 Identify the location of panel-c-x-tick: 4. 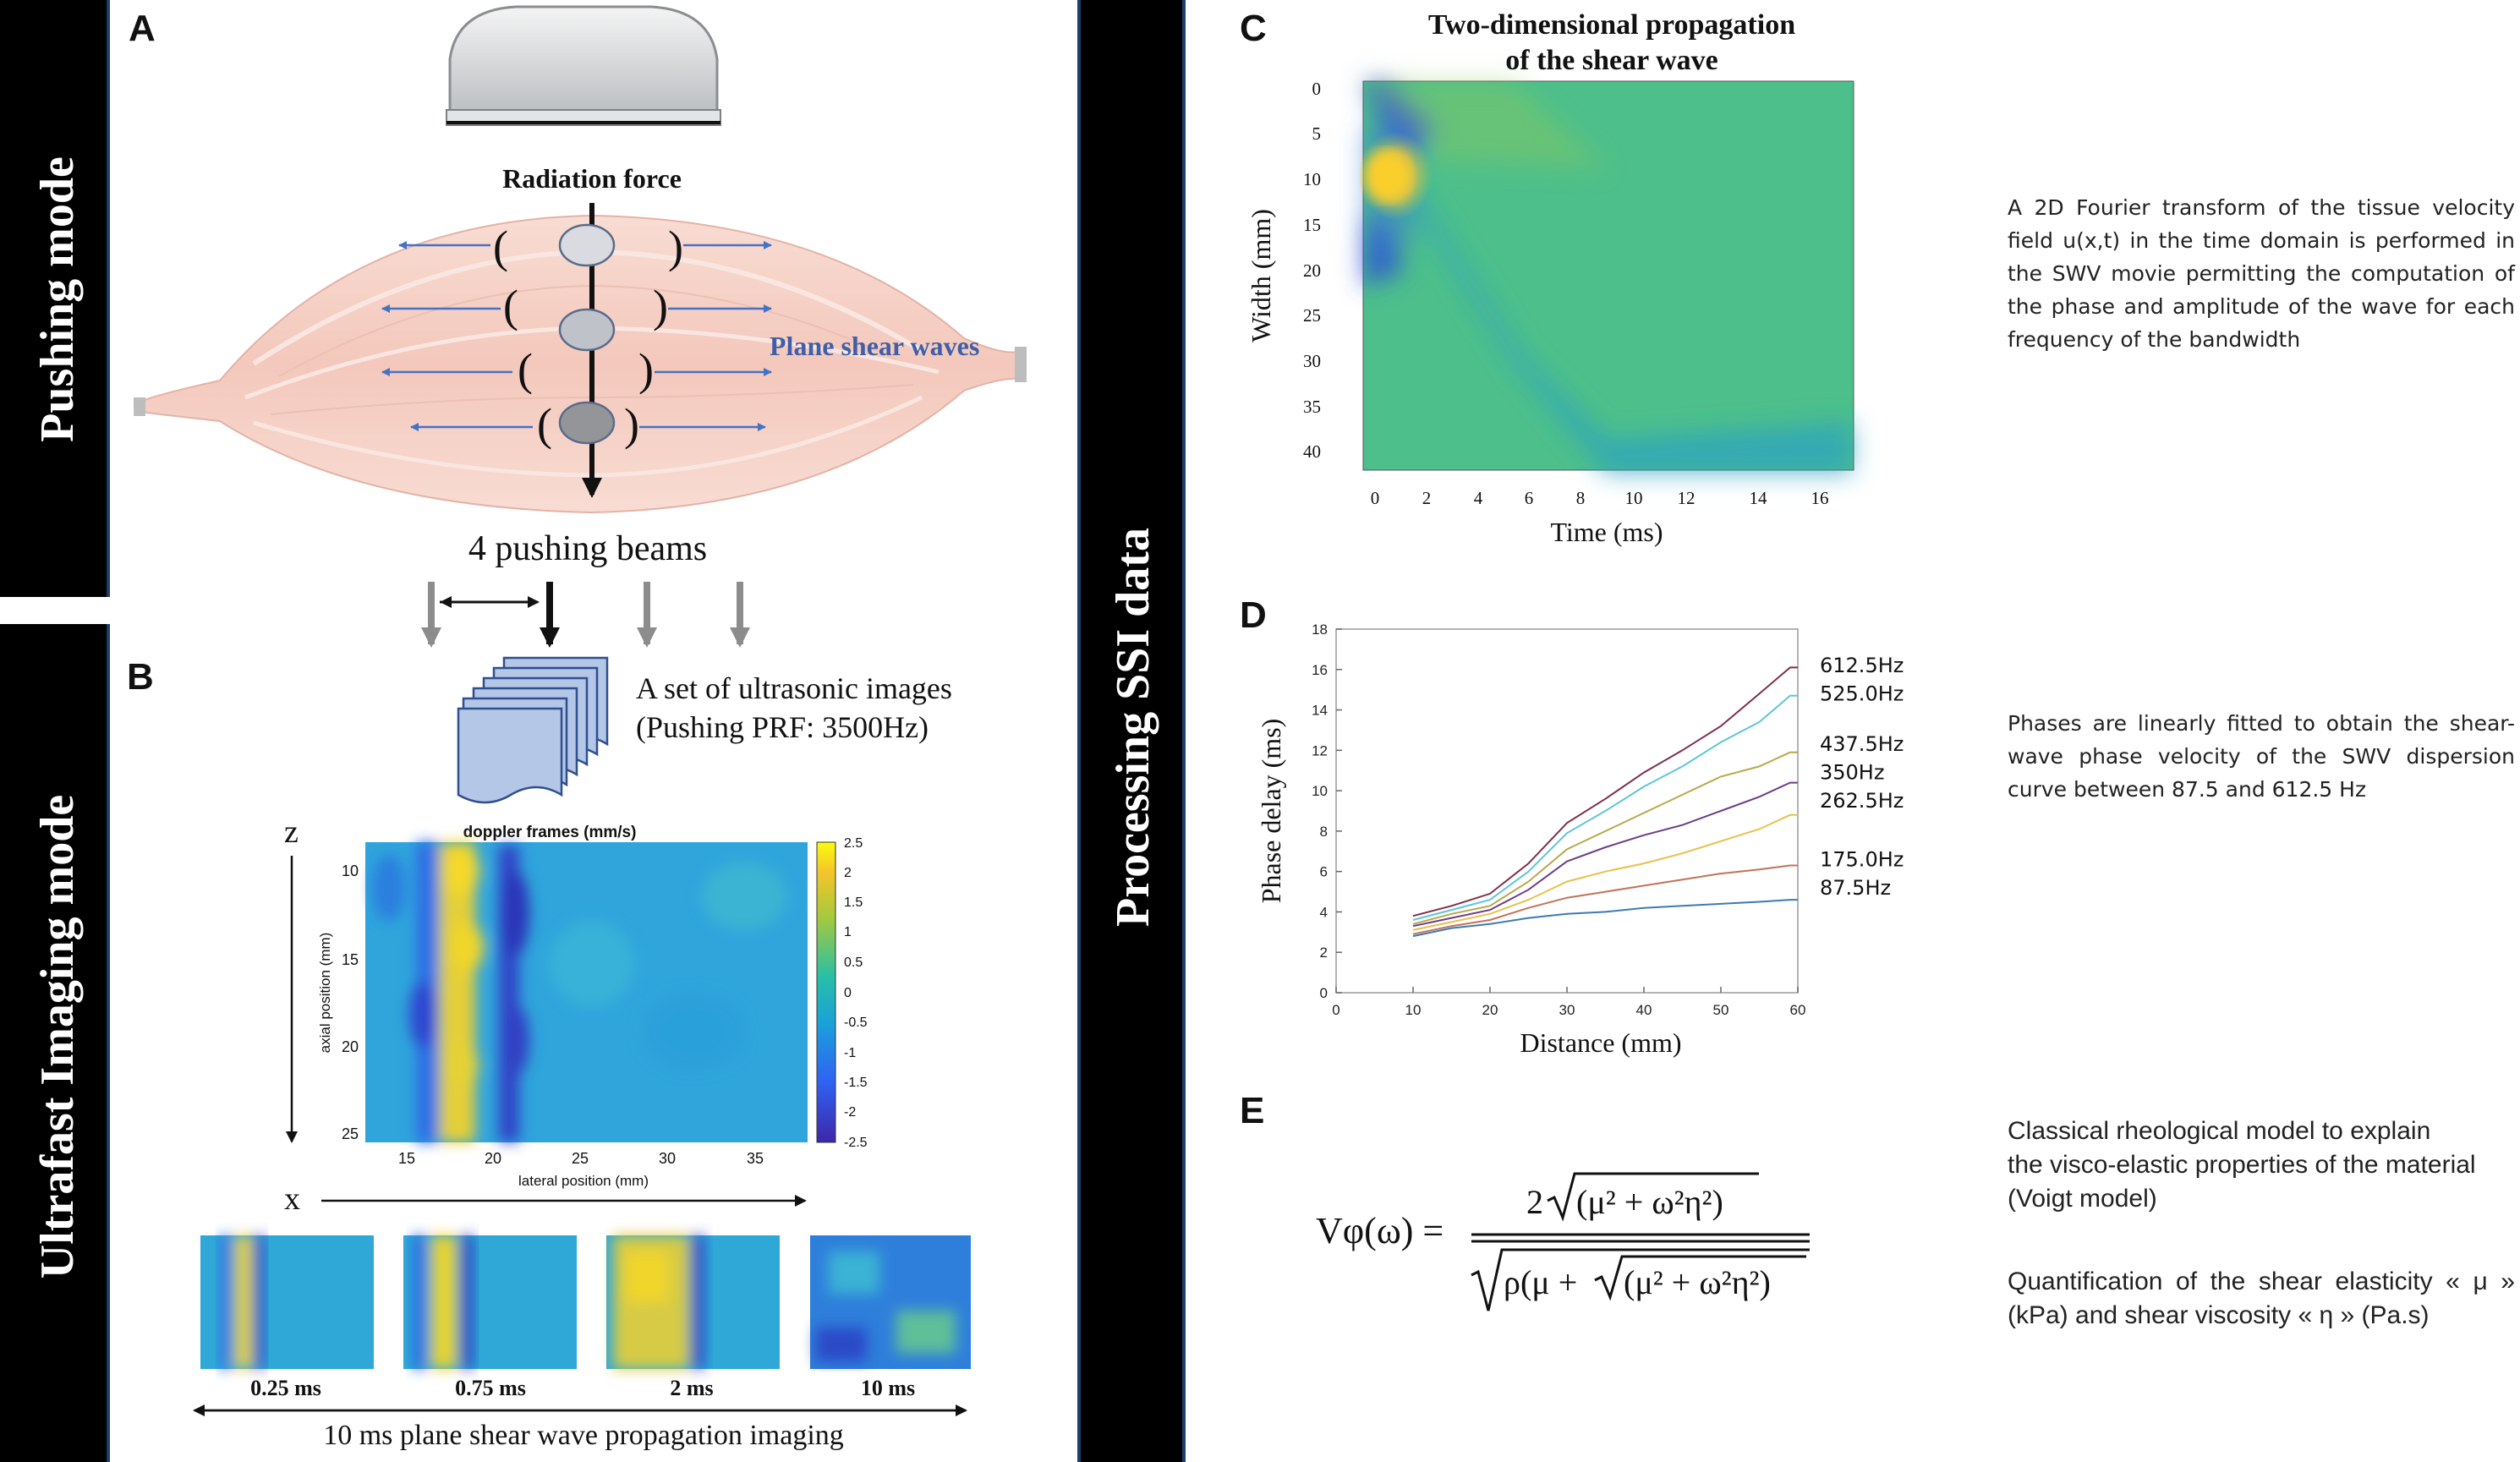
(1478, 498).